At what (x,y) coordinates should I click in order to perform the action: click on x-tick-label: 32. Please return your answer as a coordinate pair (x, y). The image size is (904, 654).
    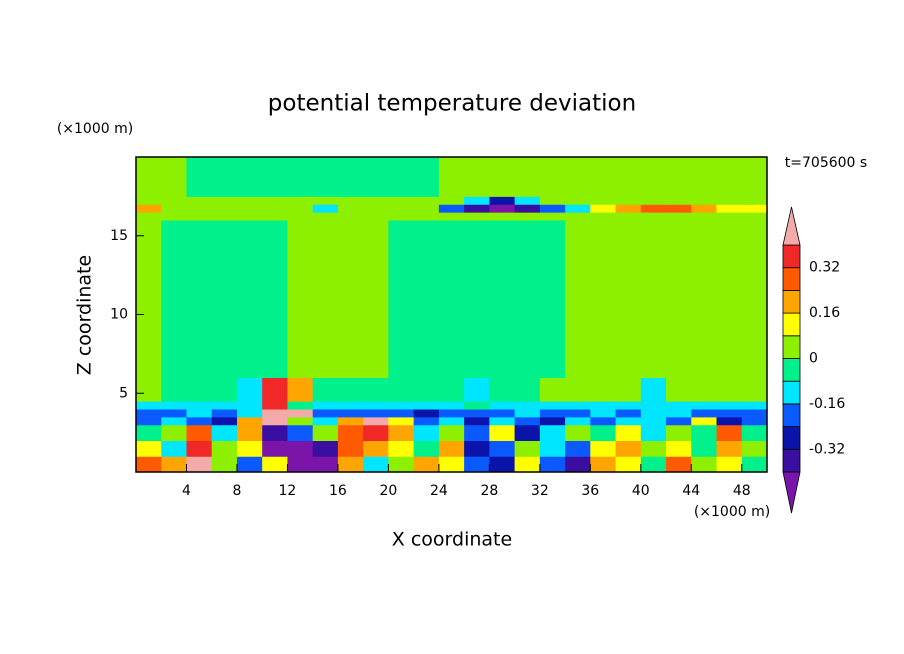
    Looking at the image, I should click on (540, 491).